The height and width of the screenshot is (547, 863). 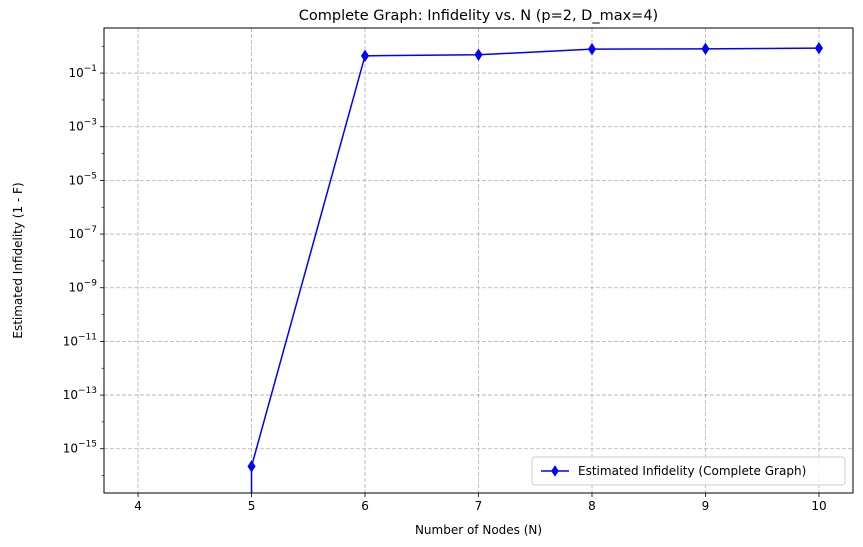 I want to click on legend-label: Estimated Infidelity (Complete Graph), so click(x=692, y=471).